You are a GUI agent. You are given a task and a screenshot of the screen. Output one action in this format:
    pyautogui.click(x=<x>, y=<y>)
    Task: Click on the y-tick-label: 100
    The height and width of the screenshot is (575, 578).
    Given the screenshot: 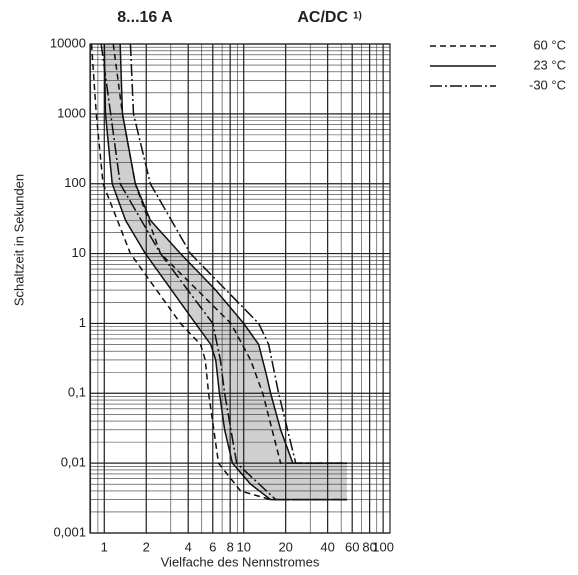 What is the action you would take?
    pyautogui.click(x=75, y=182)
    